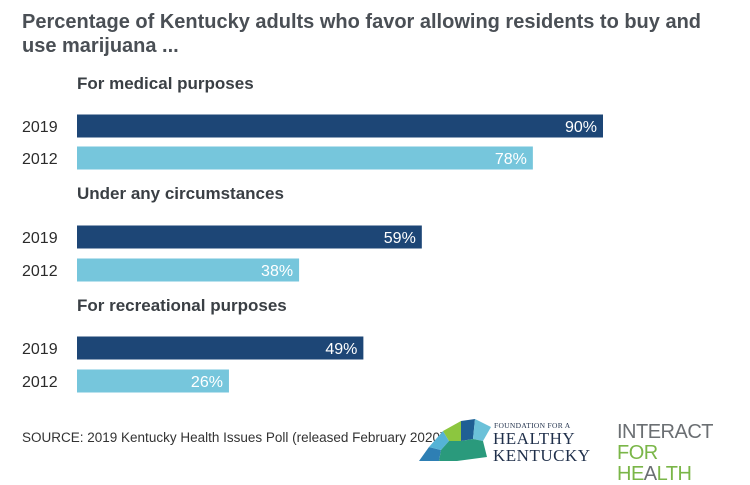  What do you see at coordinates (400, 238) in the screenshot?
I see `bar-value-label: 59%` at bounding box center [400, 238].